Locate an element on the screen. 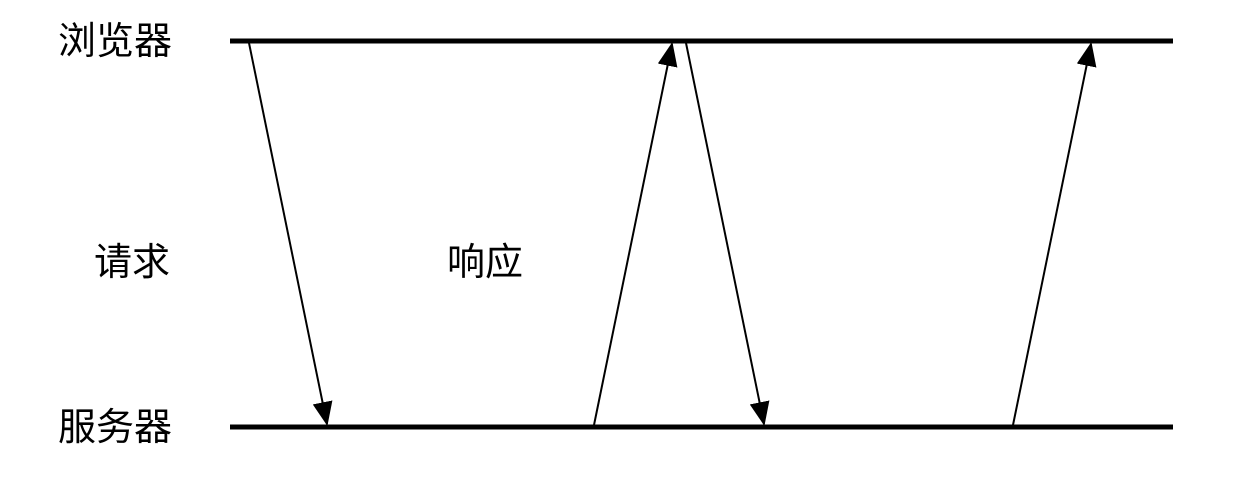  browser-lane-label: 浏览器 is located at coordinates (115, 41).